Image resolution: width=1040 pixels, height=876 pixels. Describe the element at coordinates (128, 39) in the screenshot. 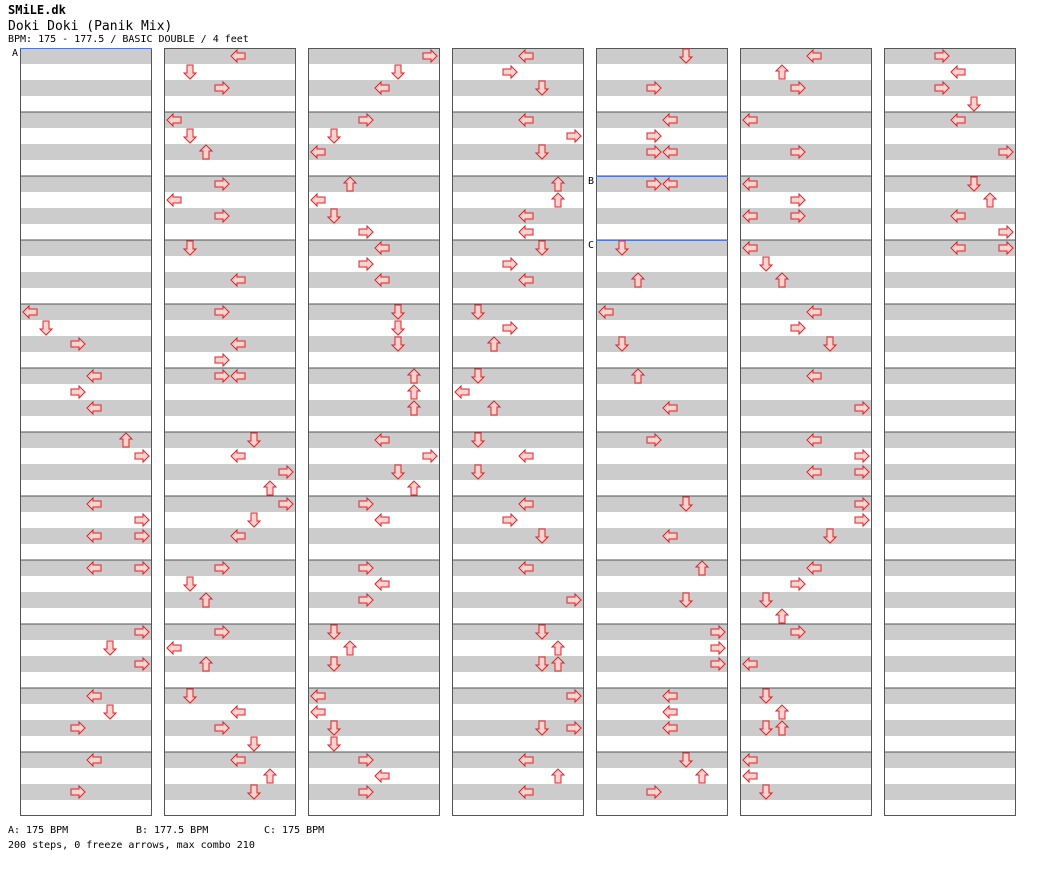

I see `chart-info: BPM: 175 - 177.5 / BASIC DOUBLE / 4 feet` at that location.